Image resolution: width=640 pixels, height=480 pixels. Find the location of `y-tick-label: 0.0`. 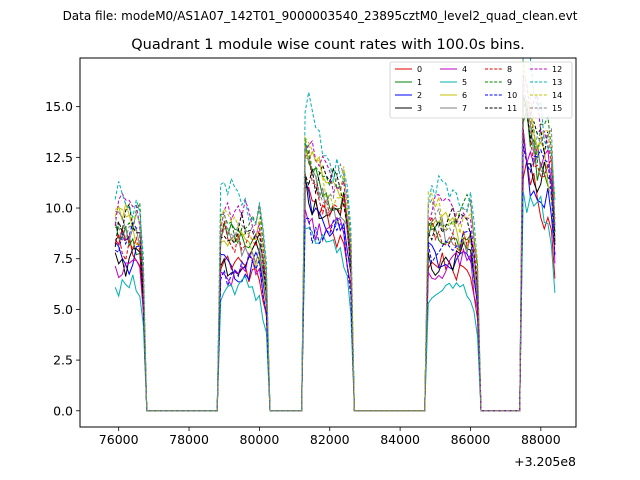

y-tick-label: 0.0 is located at coordinates (63, 410).